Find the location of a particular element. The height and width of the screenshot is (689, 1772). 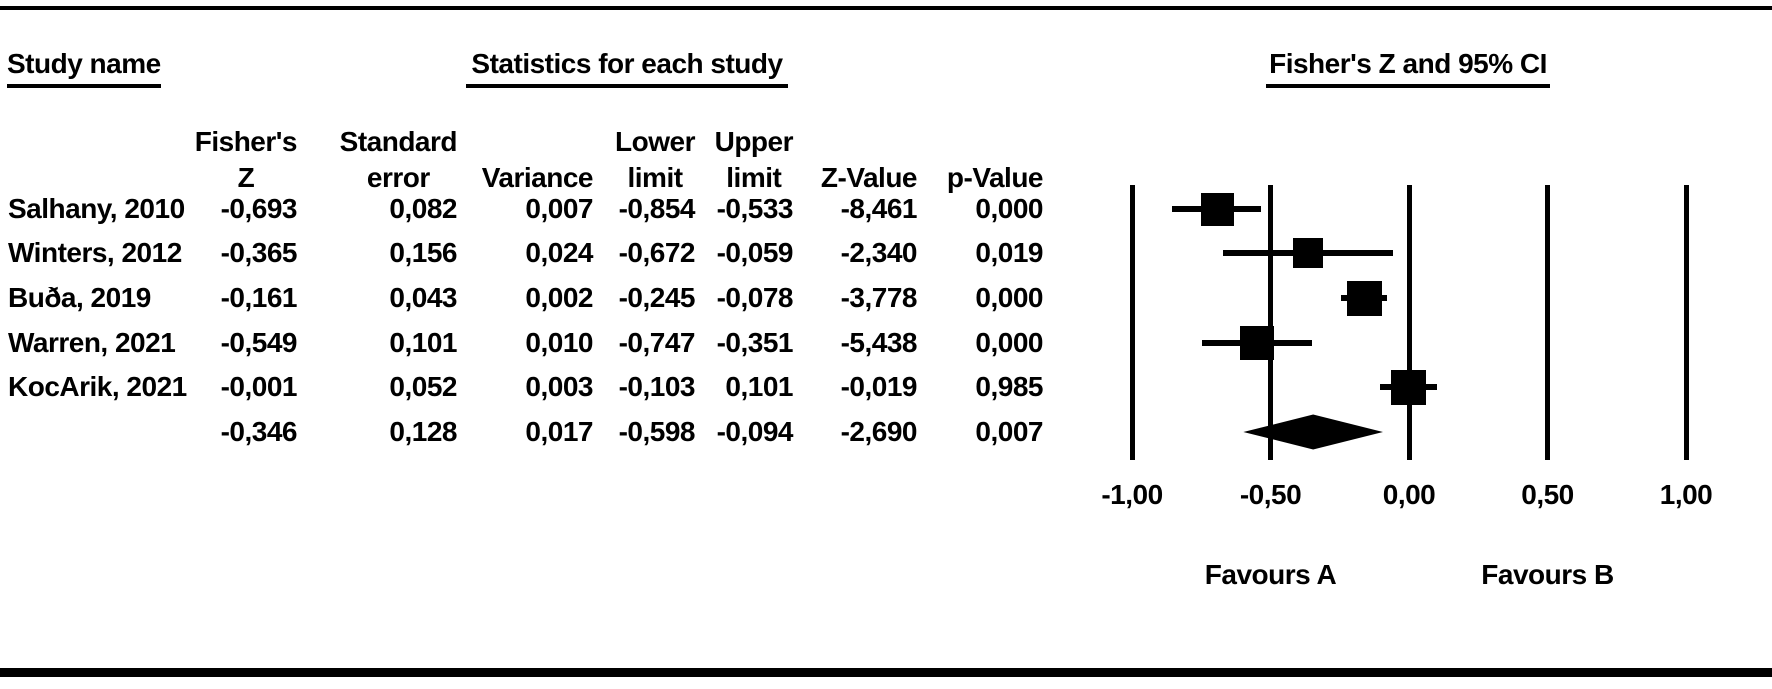

value-cell: -3,778 is located at coordinates (879, 297).